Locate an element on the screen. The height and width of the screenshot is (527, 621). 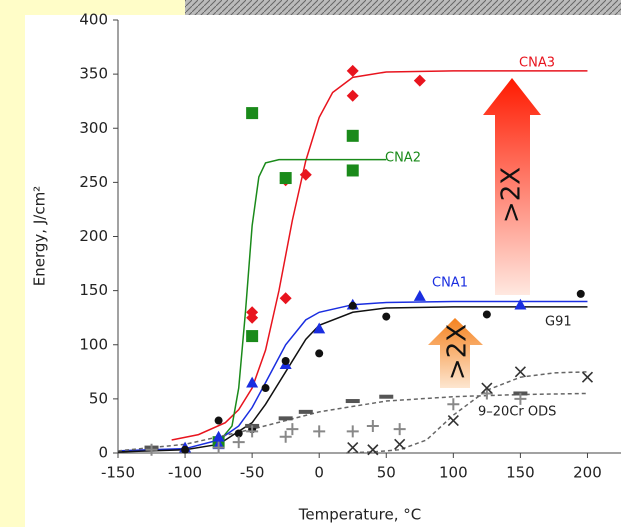
x-tick-label: -150 is located at coordinates (118, 473).